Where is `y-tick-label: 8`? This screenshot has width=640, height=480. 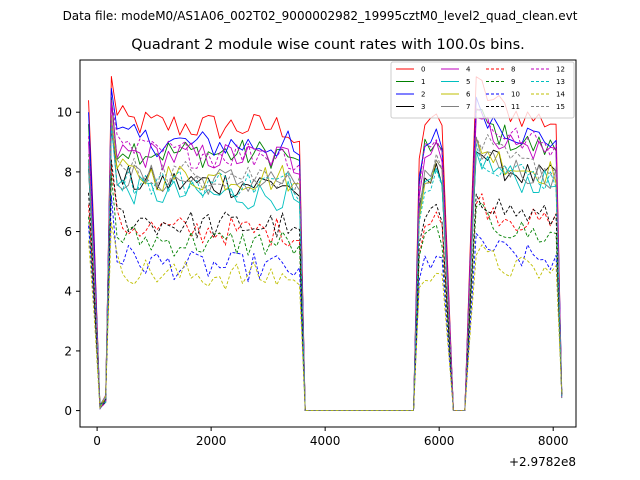
y-tick-label: 8 is located at coordinates (68, 172).